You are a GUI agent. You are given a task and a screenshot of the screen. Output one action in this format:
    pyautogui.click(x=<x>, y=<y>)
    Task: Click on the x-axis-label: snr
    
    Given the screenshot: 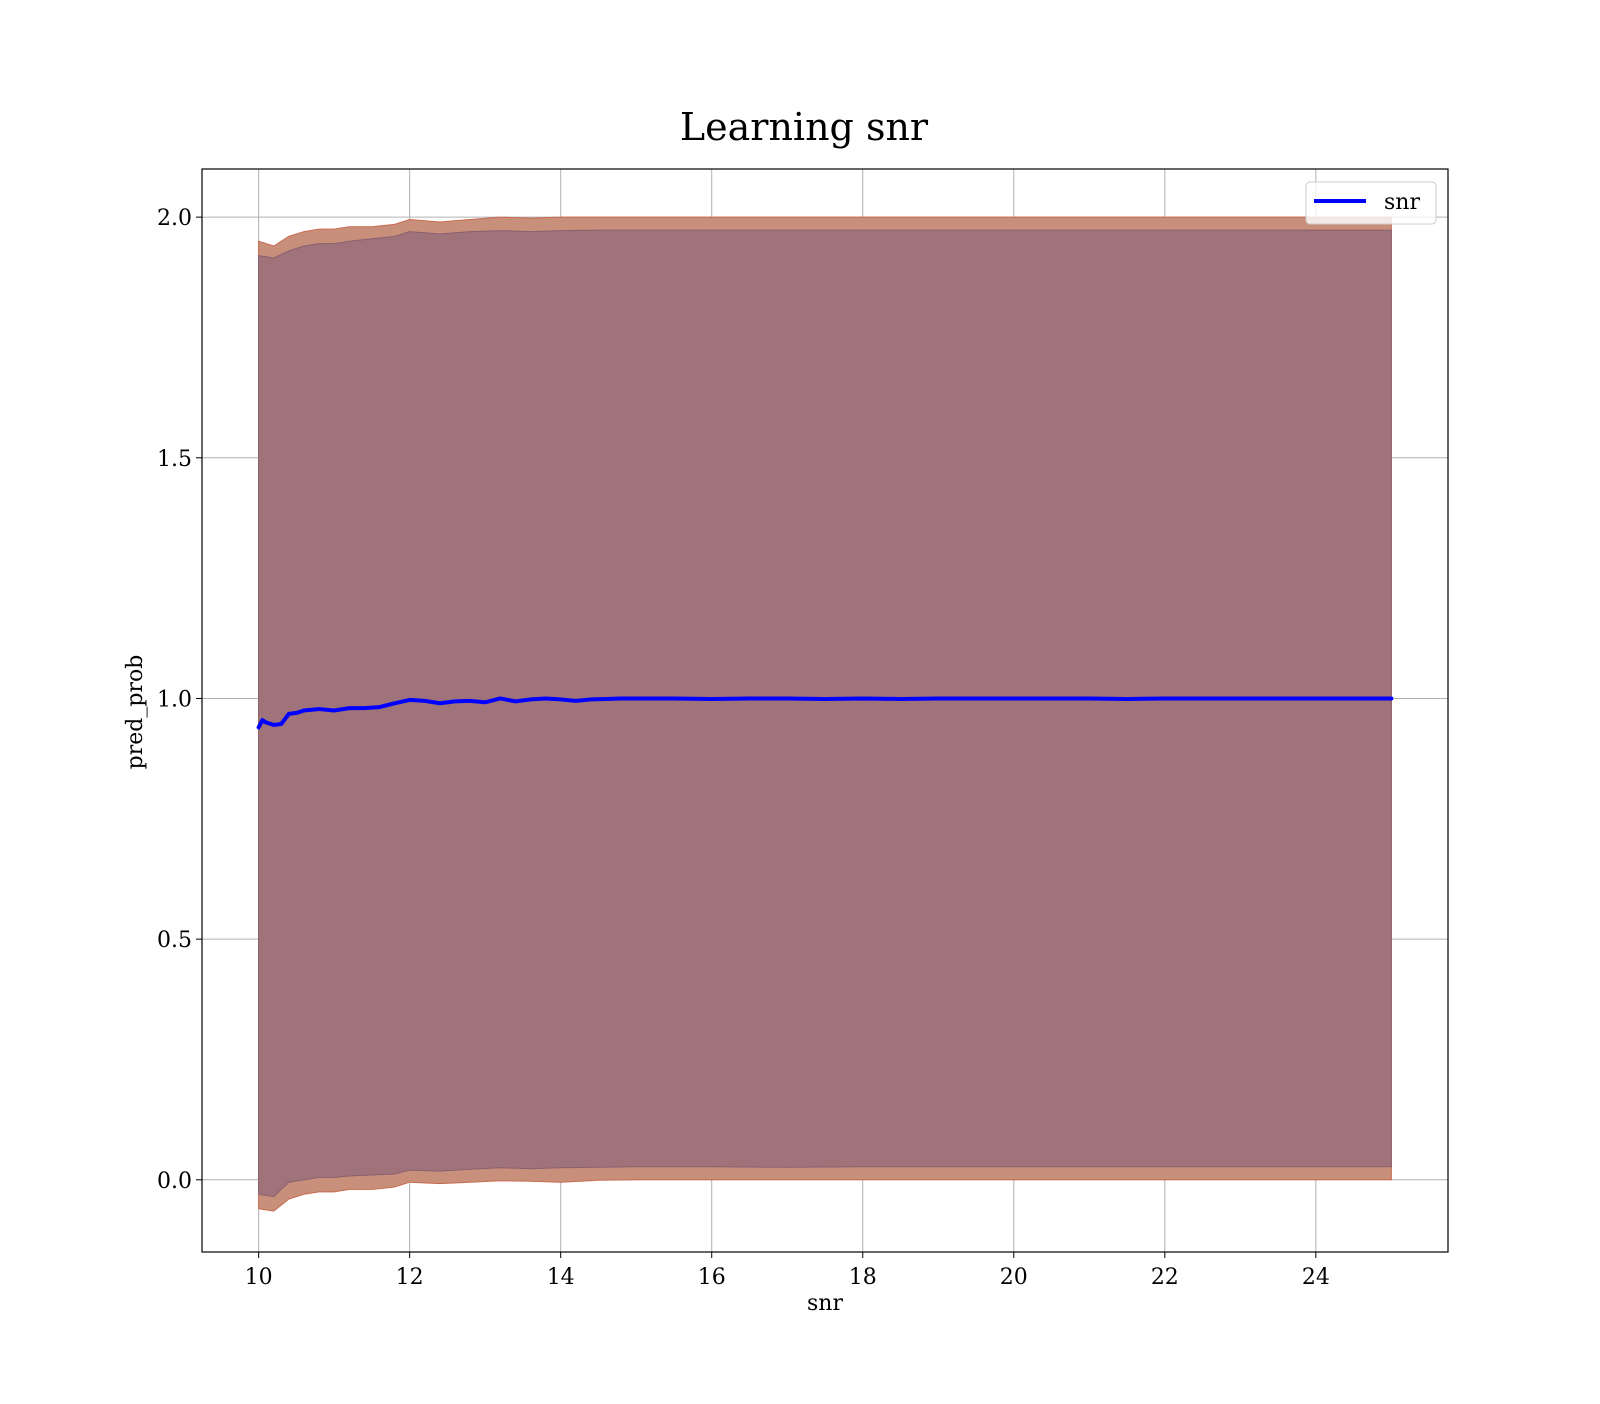 What is the action you would take?
    pyautogui.click(x=825, y=1303)
    